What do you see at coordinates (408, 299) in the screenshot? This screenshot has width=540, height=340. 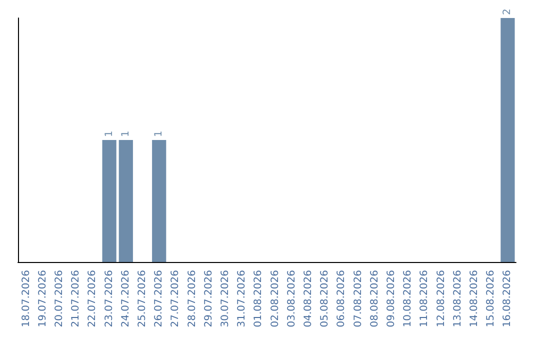 I see `x-tick-label: 10.08.2026` at bounding box center [408, 299].